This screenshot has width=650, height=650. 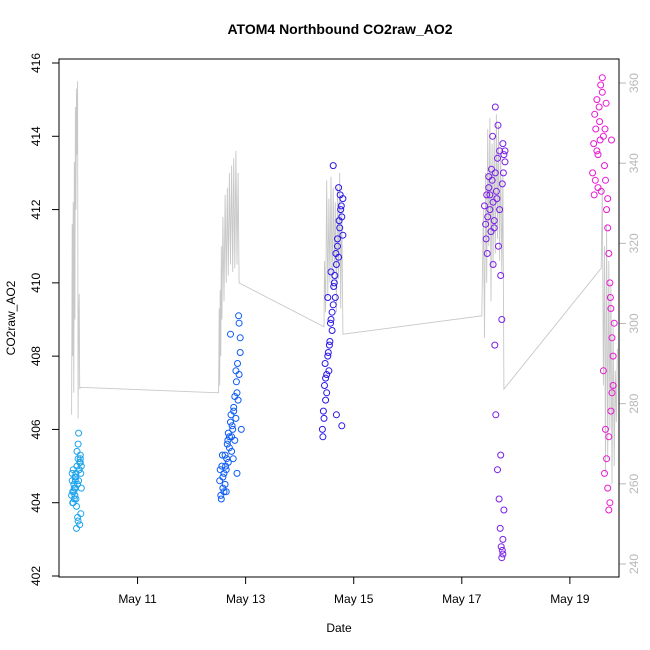 What do you see at coordinates (570, 599) in the screenshot?
I see `x-tick-label: May 19` at bounding box center [570, 599].